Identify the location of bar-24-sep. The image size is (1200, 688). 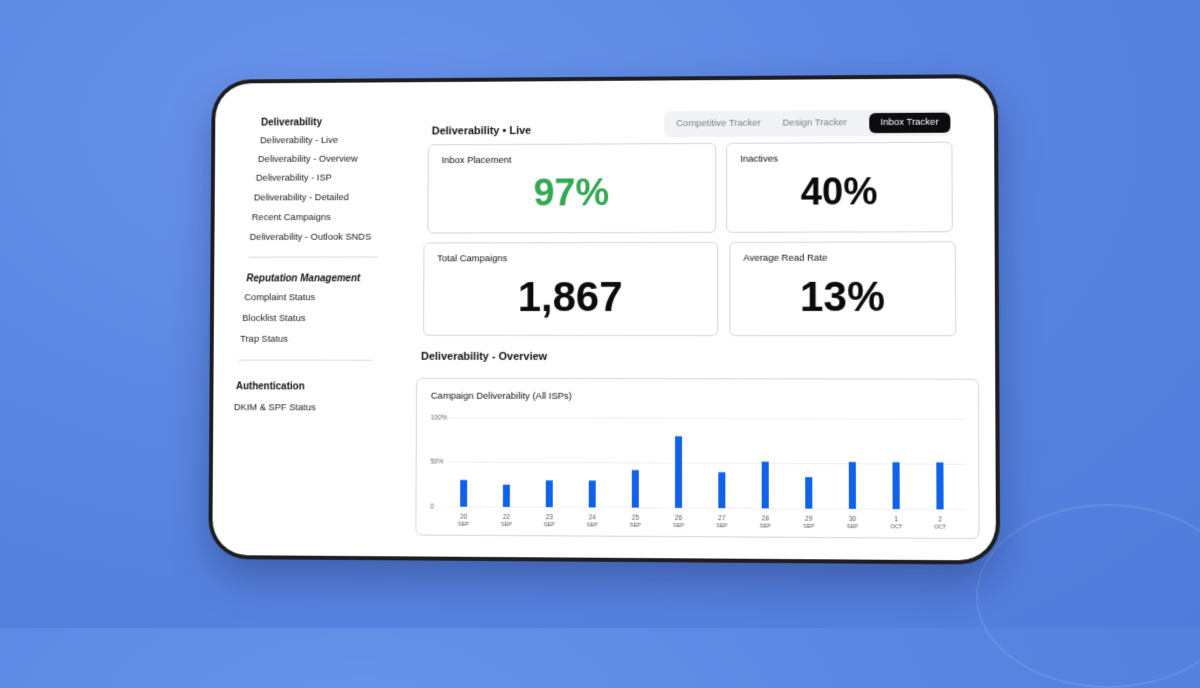
(592, 494).